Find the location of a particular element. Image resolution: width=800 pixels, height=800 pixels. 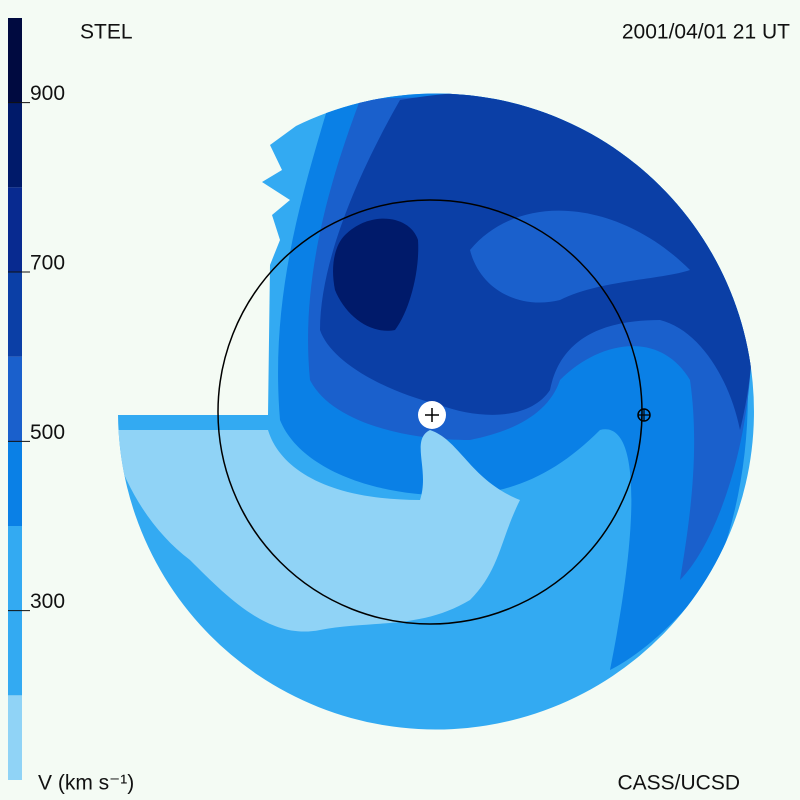

tick-label: 300 is located at coordinates (47, 601).